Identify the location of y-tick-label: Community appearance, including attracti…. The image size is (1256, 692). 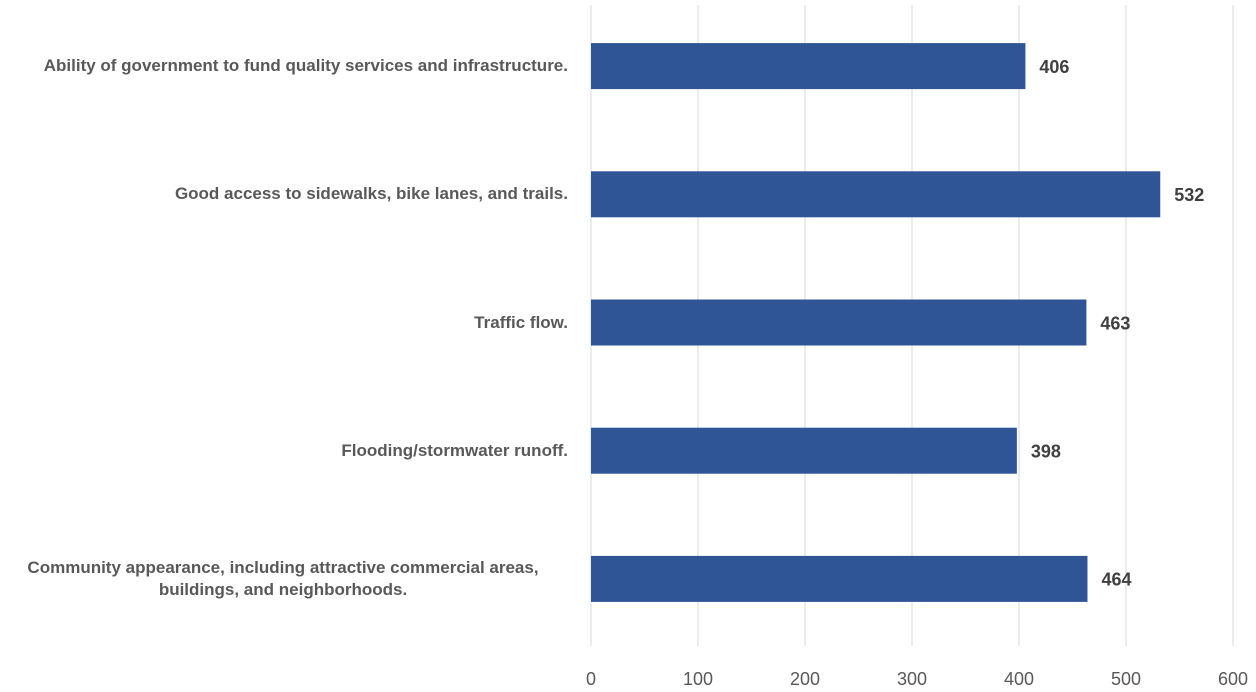
(283, 578).